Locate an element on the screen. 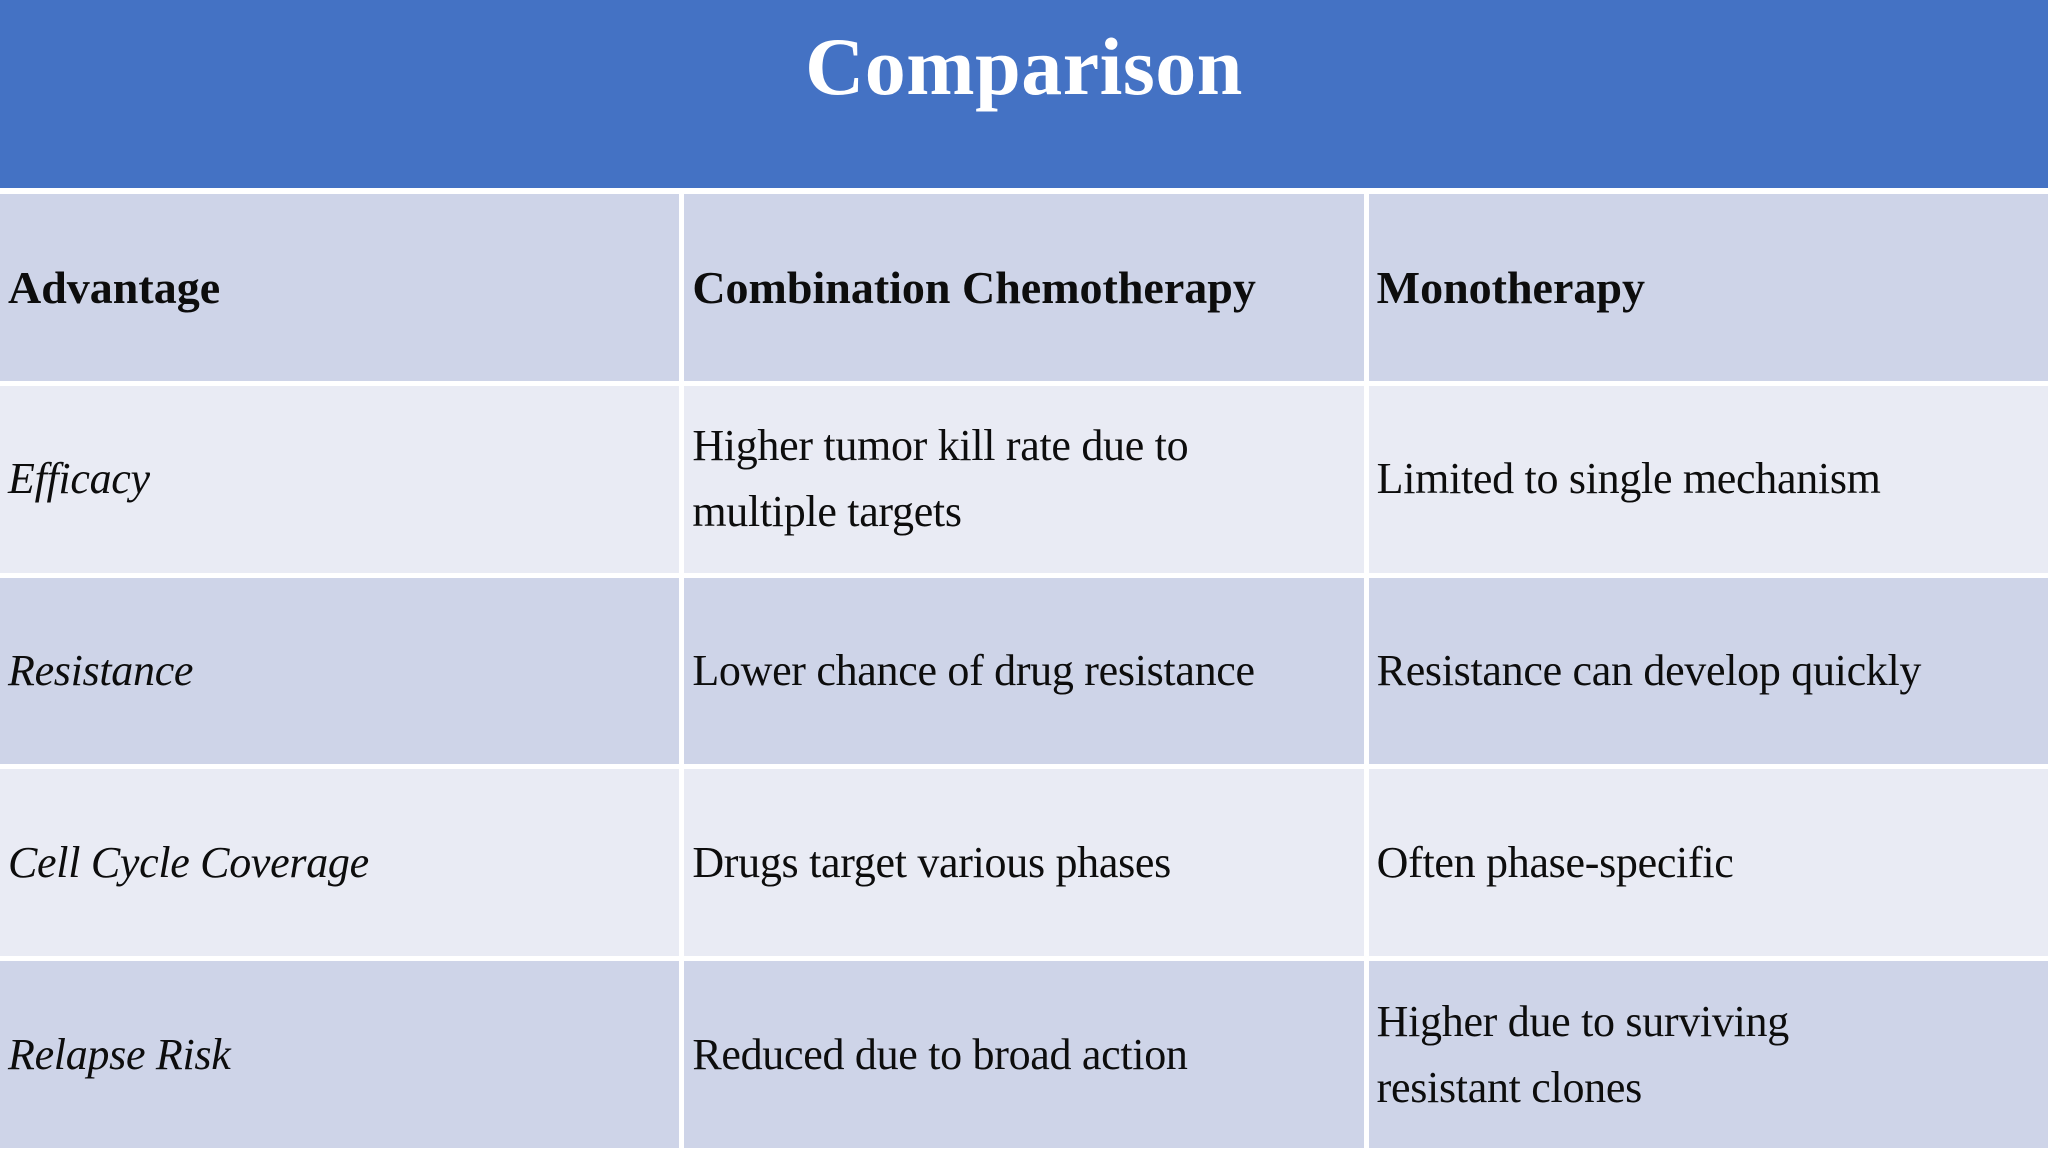  cell-cell-cycle-combination: Drugs target various phases is located at coordinates (1024, 863).